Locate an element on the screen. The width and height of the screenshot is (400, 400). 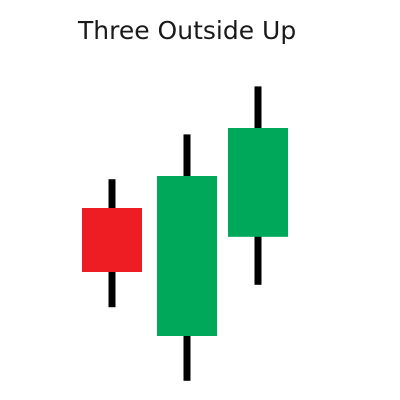
candle-3-body is located at coordinates (258, 182).